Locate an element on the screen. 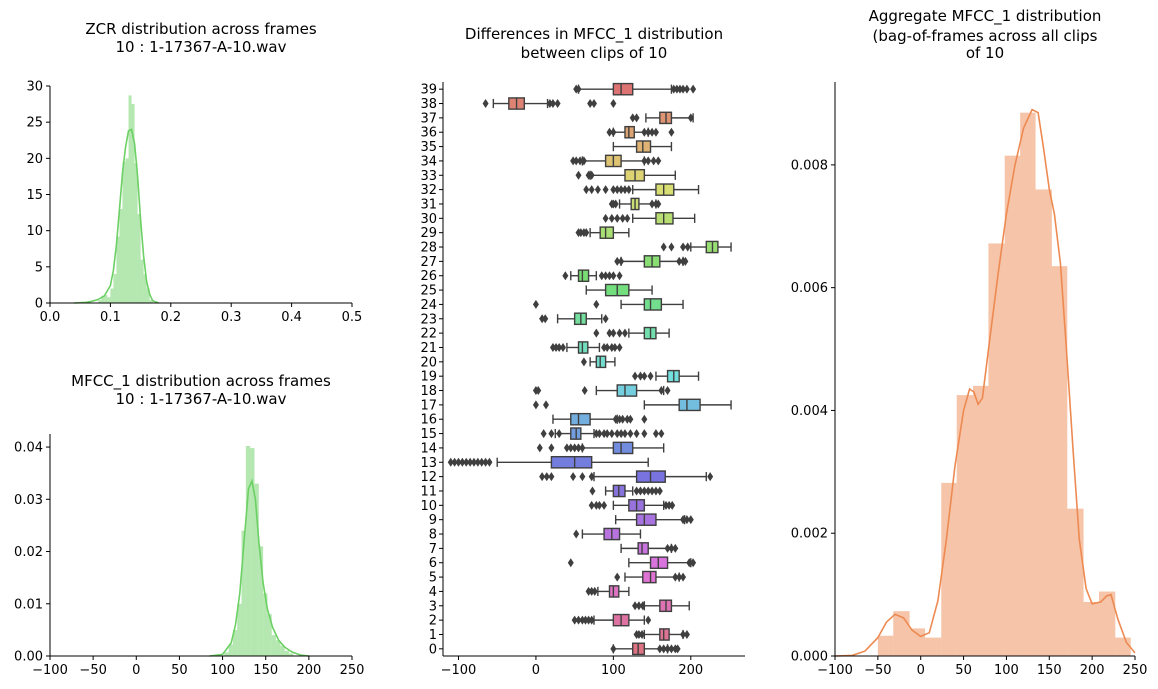 This screenshot has height=689, width=1158. panel2-y-tick-label: 32 is located at coordinates (428, 190).